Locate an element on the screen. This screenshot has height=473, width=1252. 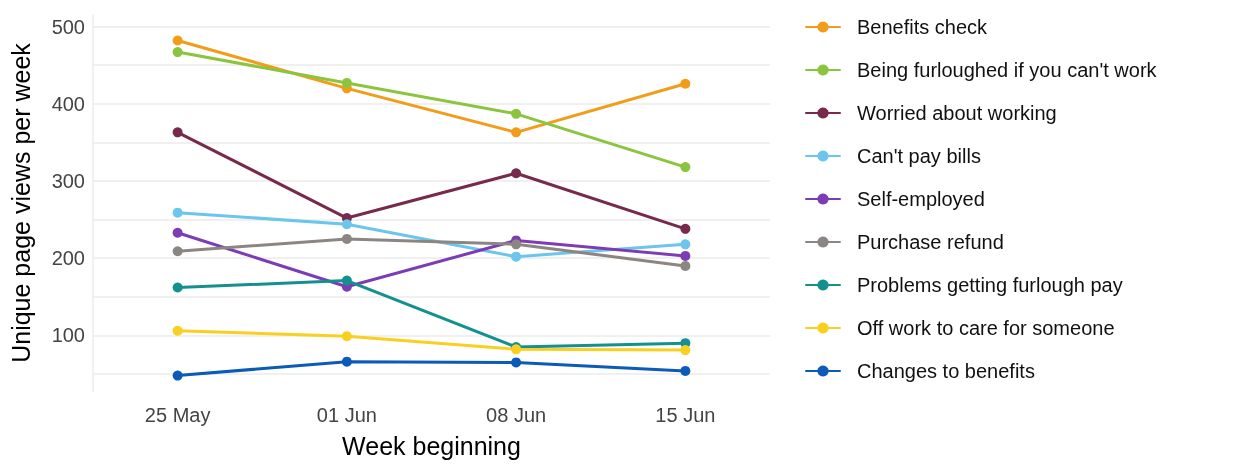
x-axis-title: Week beginning is located at coordinates (431, 445).